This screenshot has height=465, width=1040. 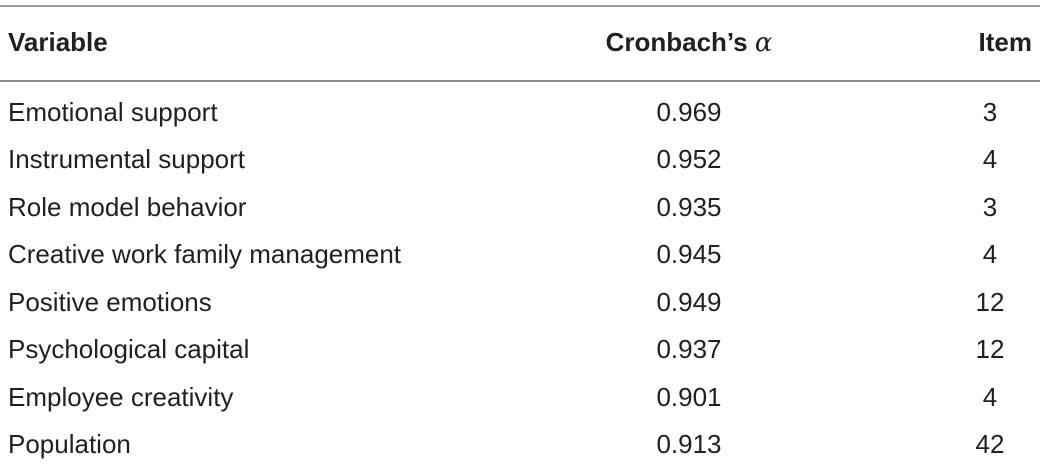 What do you see at coordinates (520, 81) in the screenshot?
I see `table-header-rule` at bounding box center [520, 81].